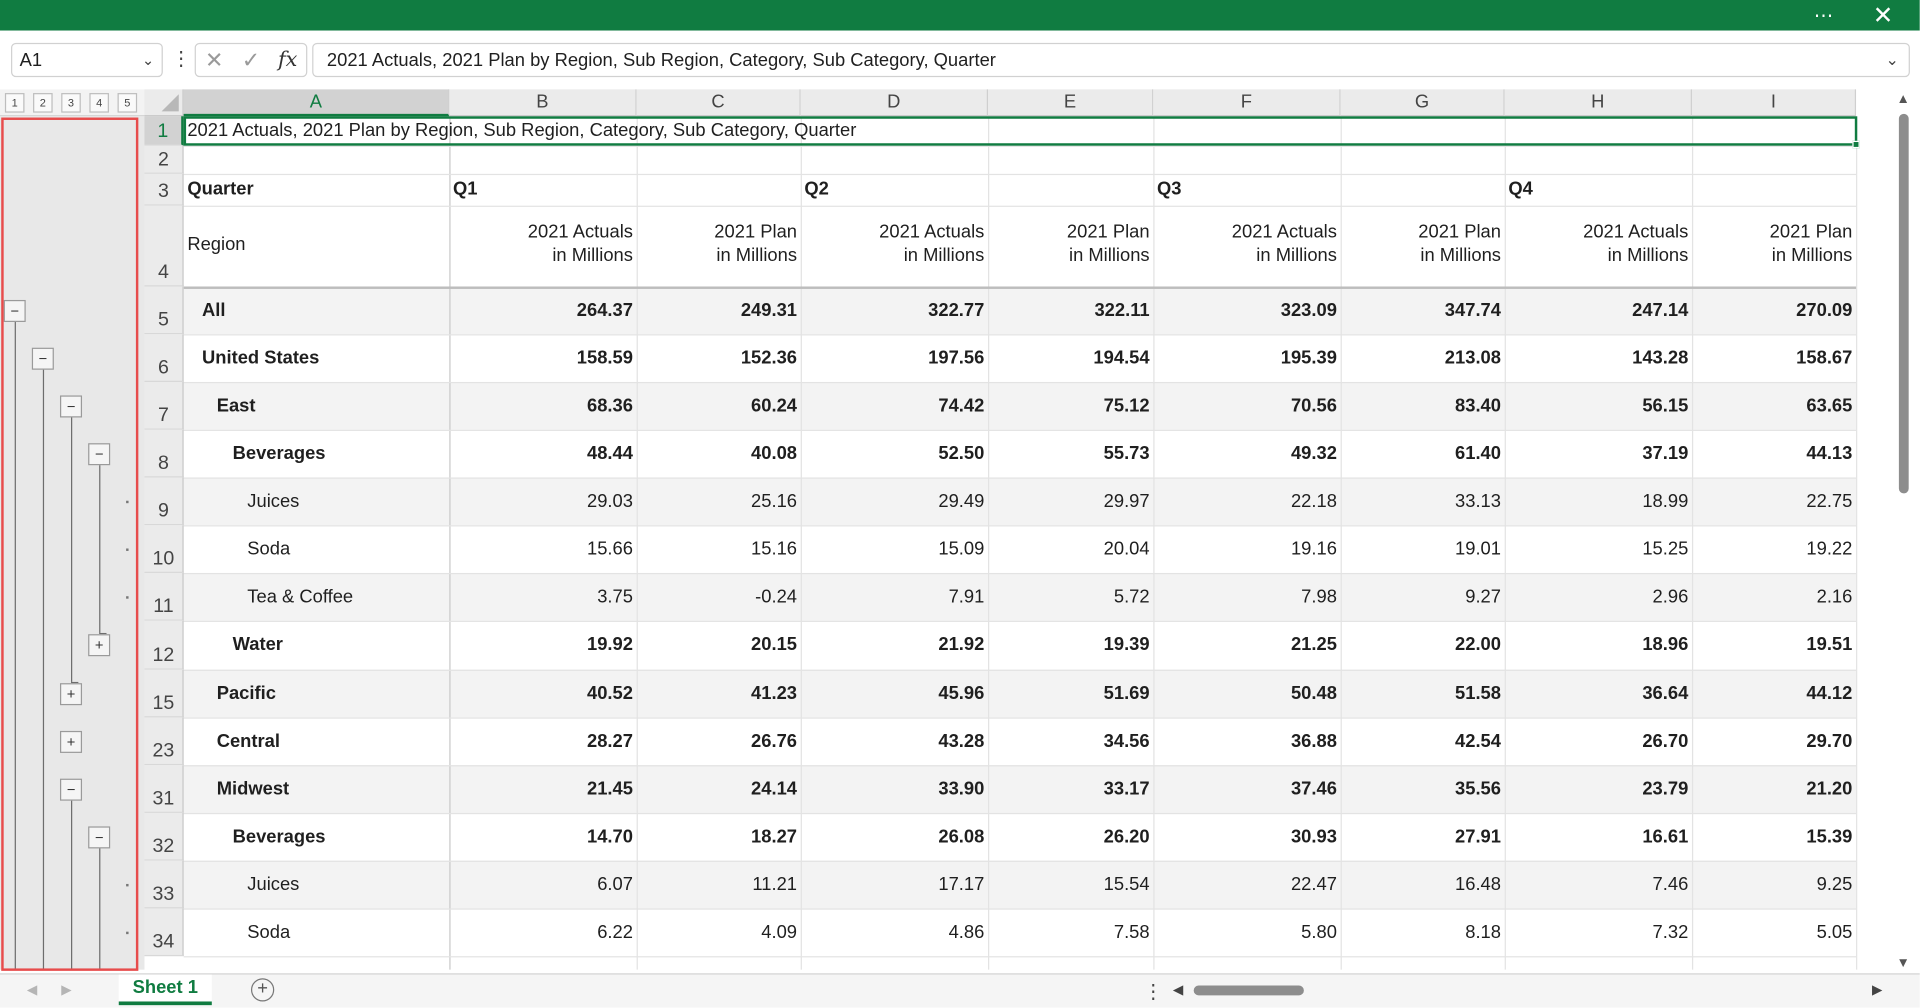  I want to click on row-header-4: 4, so click(164, 246).